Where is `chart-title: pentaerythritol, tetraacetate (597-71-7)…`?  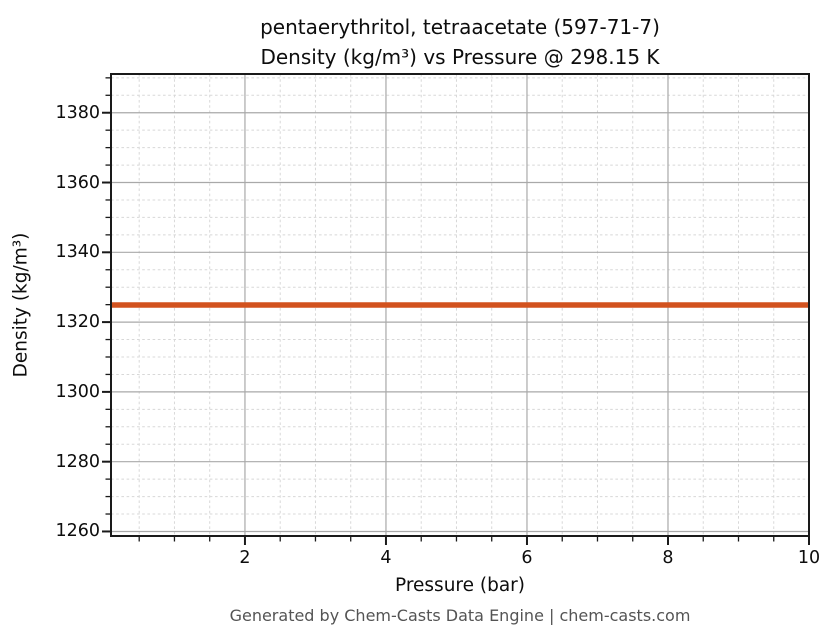 chart-title: pentaerythritol, tetraacetate (597-71-7)… is located at coordinates (460, 42).